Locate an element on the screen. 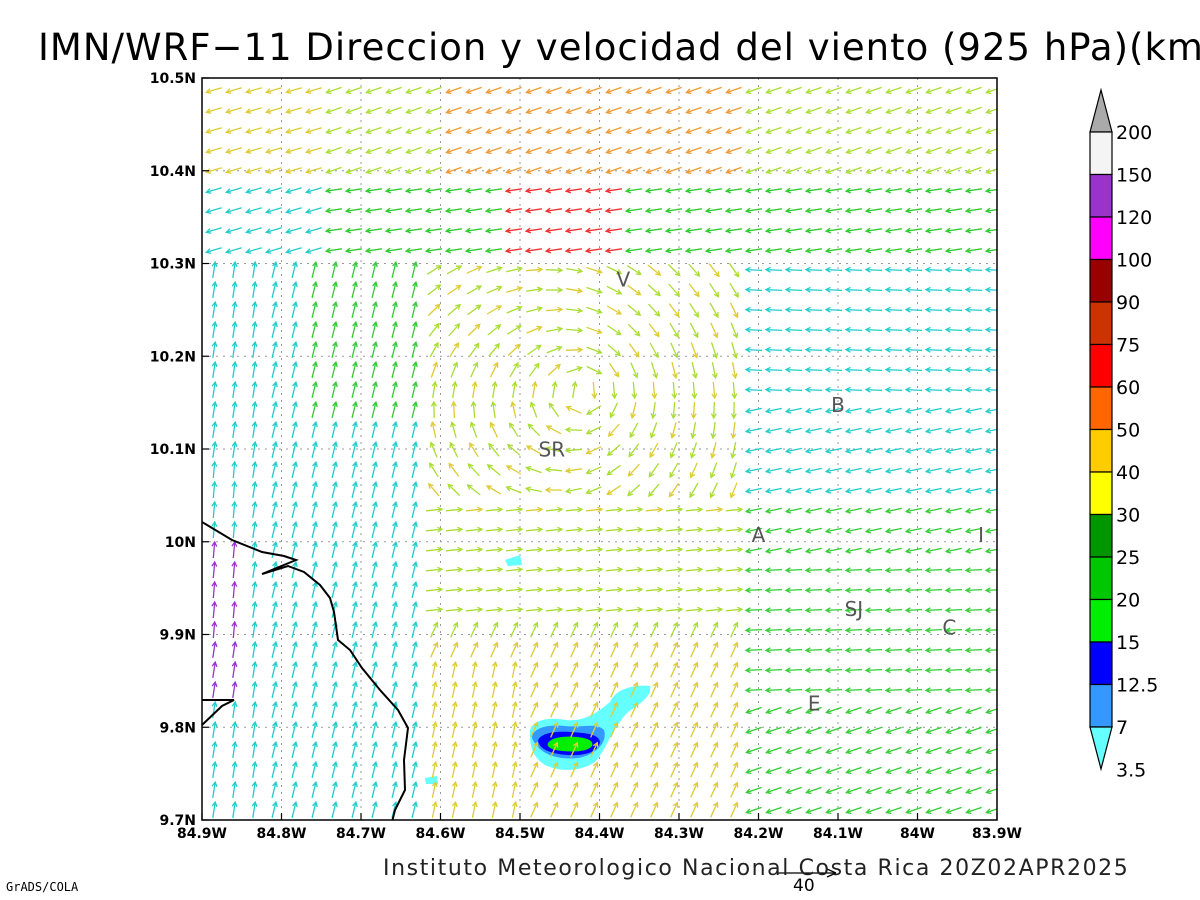 This screenshot has width=1200, height=900. city-label-v: V is located at coordinates (624, 280).